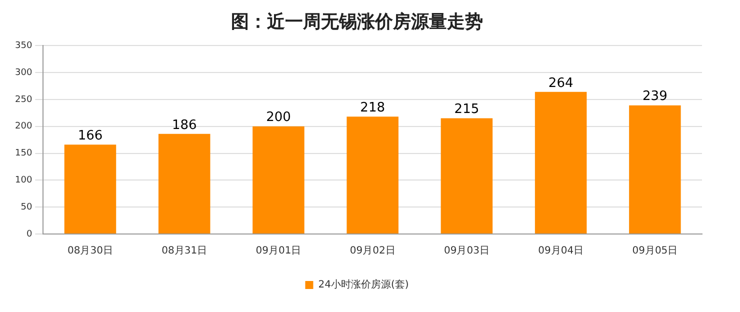  Describe the element at coordinates (363, 284) in the screenshot. I see `legend-label: 24小时涨价房源(套)` at that location.